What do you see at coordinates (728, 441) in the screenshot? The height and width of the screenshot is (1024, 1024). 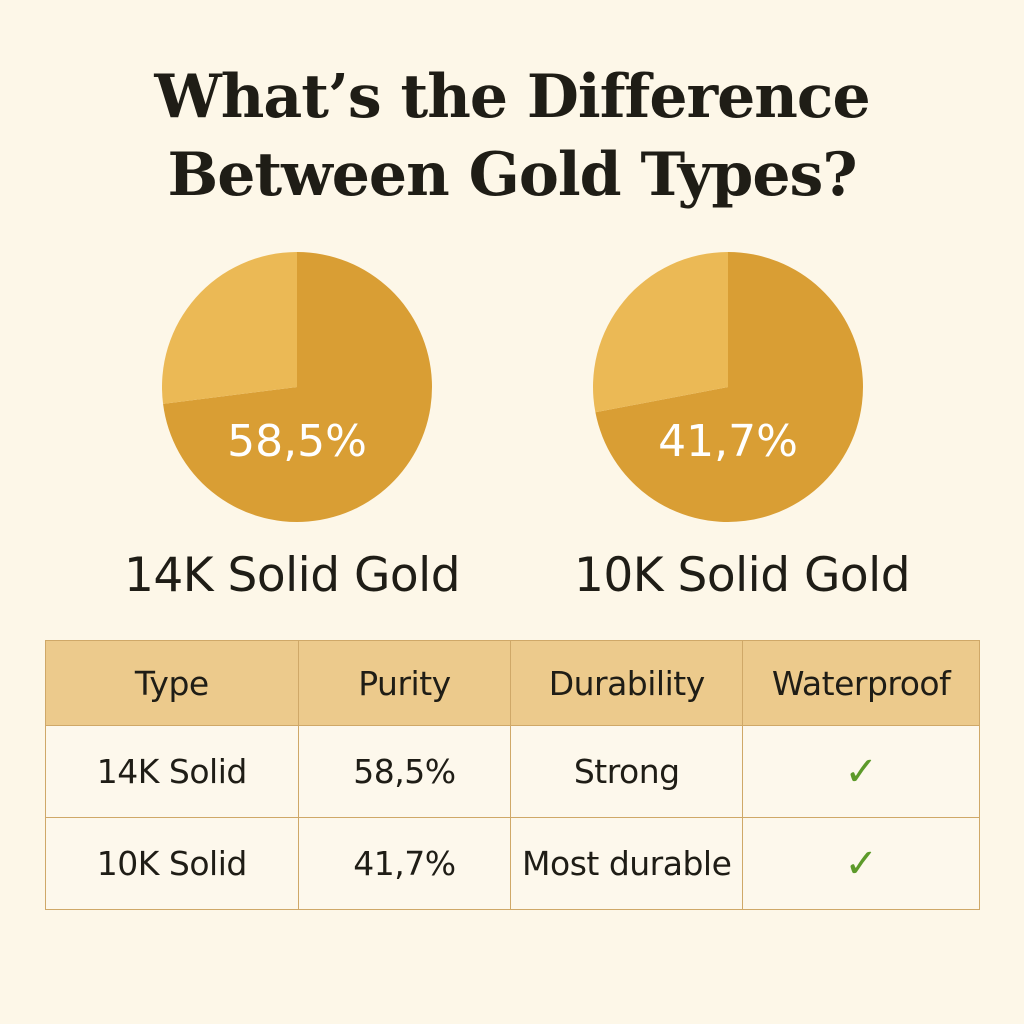 I see `pie-1-value-label: 41,7%` at bounding box center [728, 441].